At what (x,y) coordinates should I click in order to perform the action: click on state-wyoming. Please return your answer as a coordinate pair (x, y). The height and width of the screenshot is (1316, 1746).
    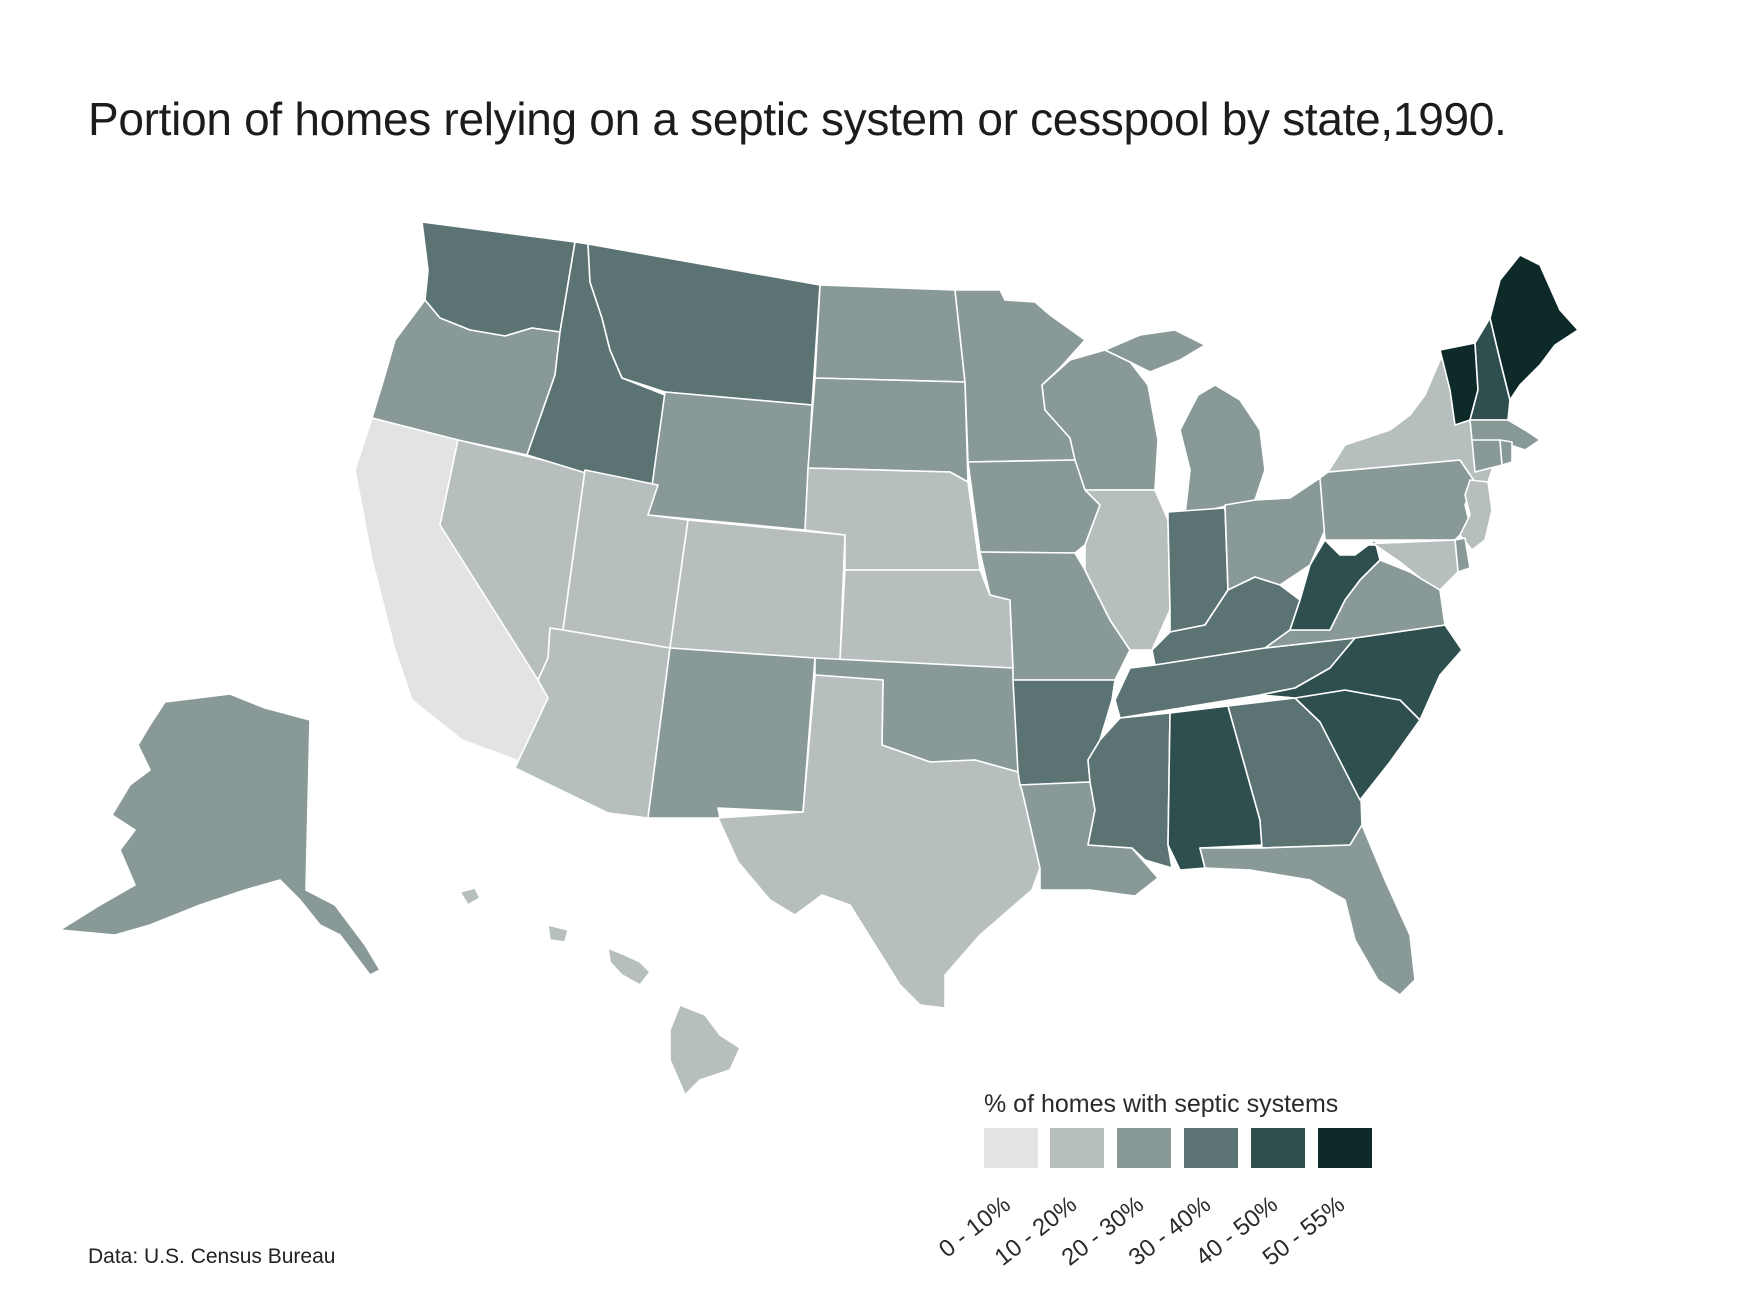
    Looking at the image, I should click on (730, 461).